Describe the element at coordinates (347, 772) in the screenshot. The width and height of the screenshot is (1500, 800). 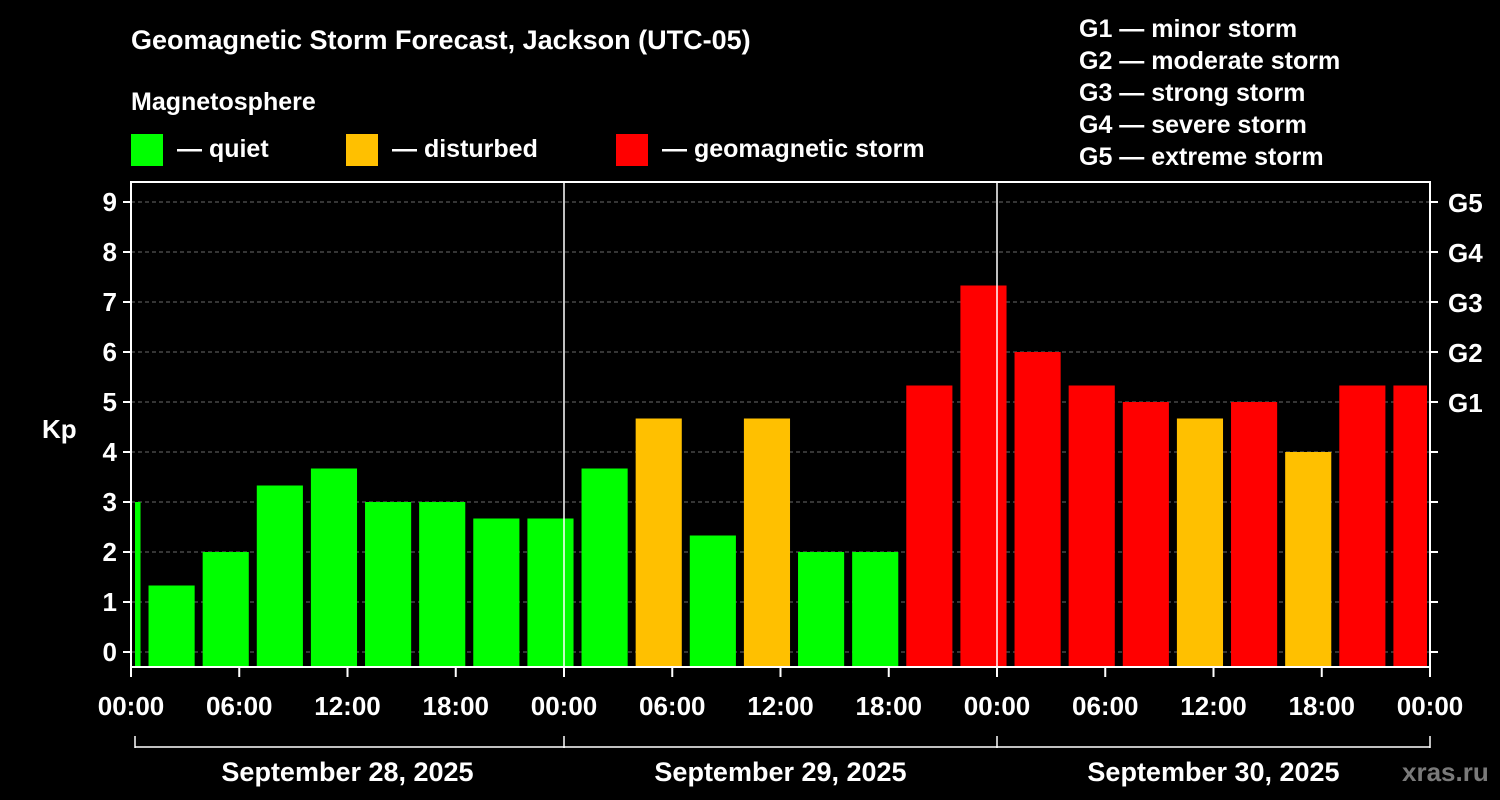
I see `day-label-0: September 28, 2025` at that location.